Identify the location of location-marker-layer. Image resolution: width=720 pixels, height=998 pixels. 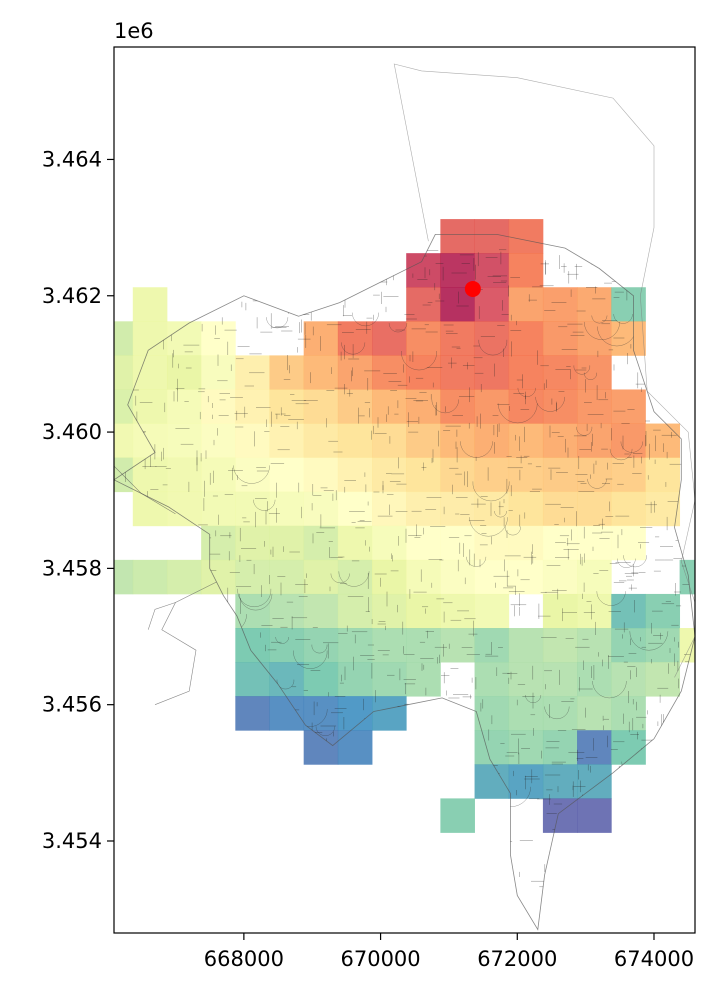
(472, 288).